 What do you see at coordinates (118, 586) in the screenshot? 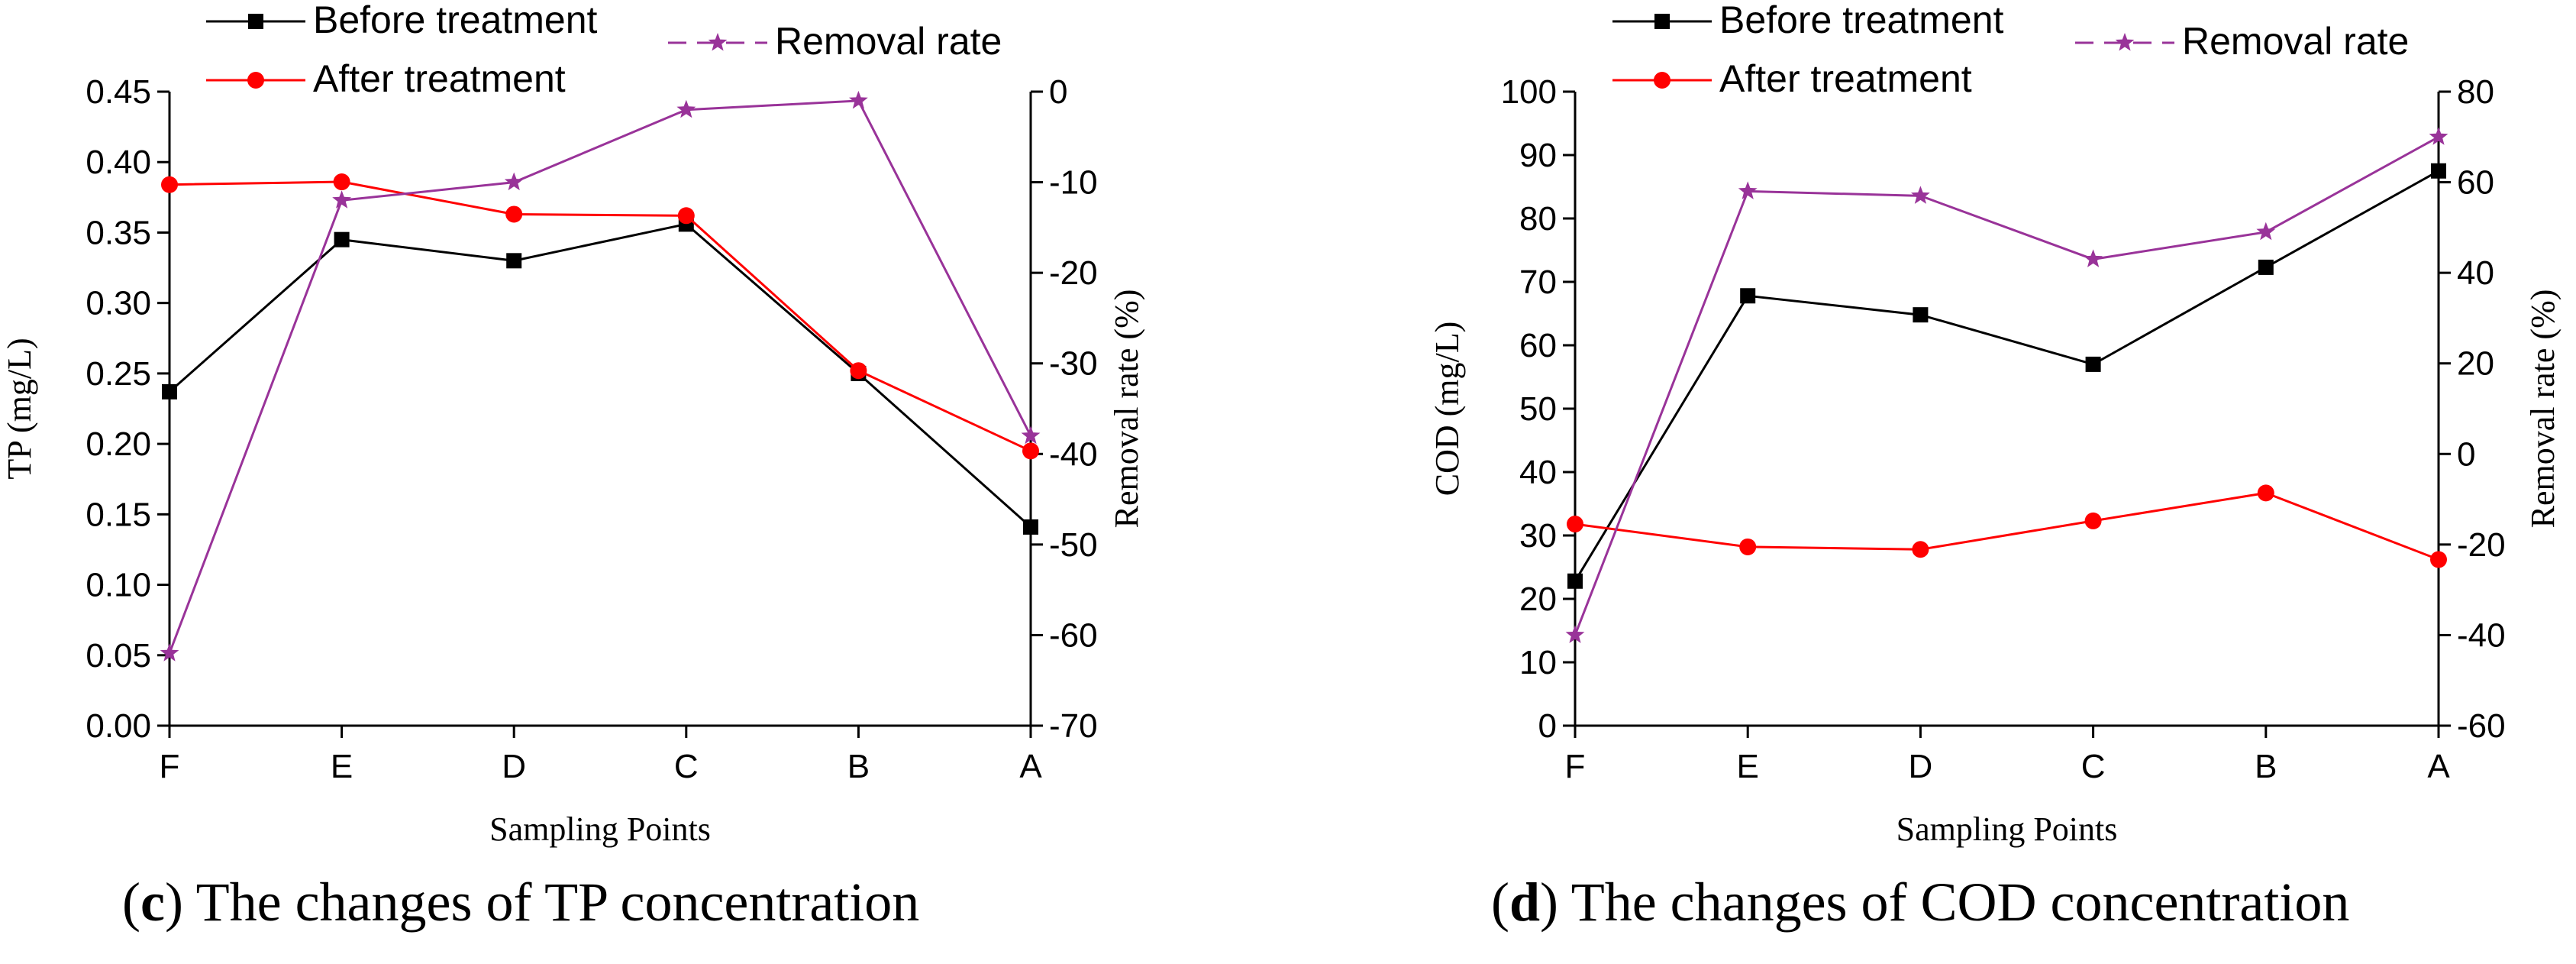
I see `left-y-tick-label: 0.10` at bounding box center [118, 586].